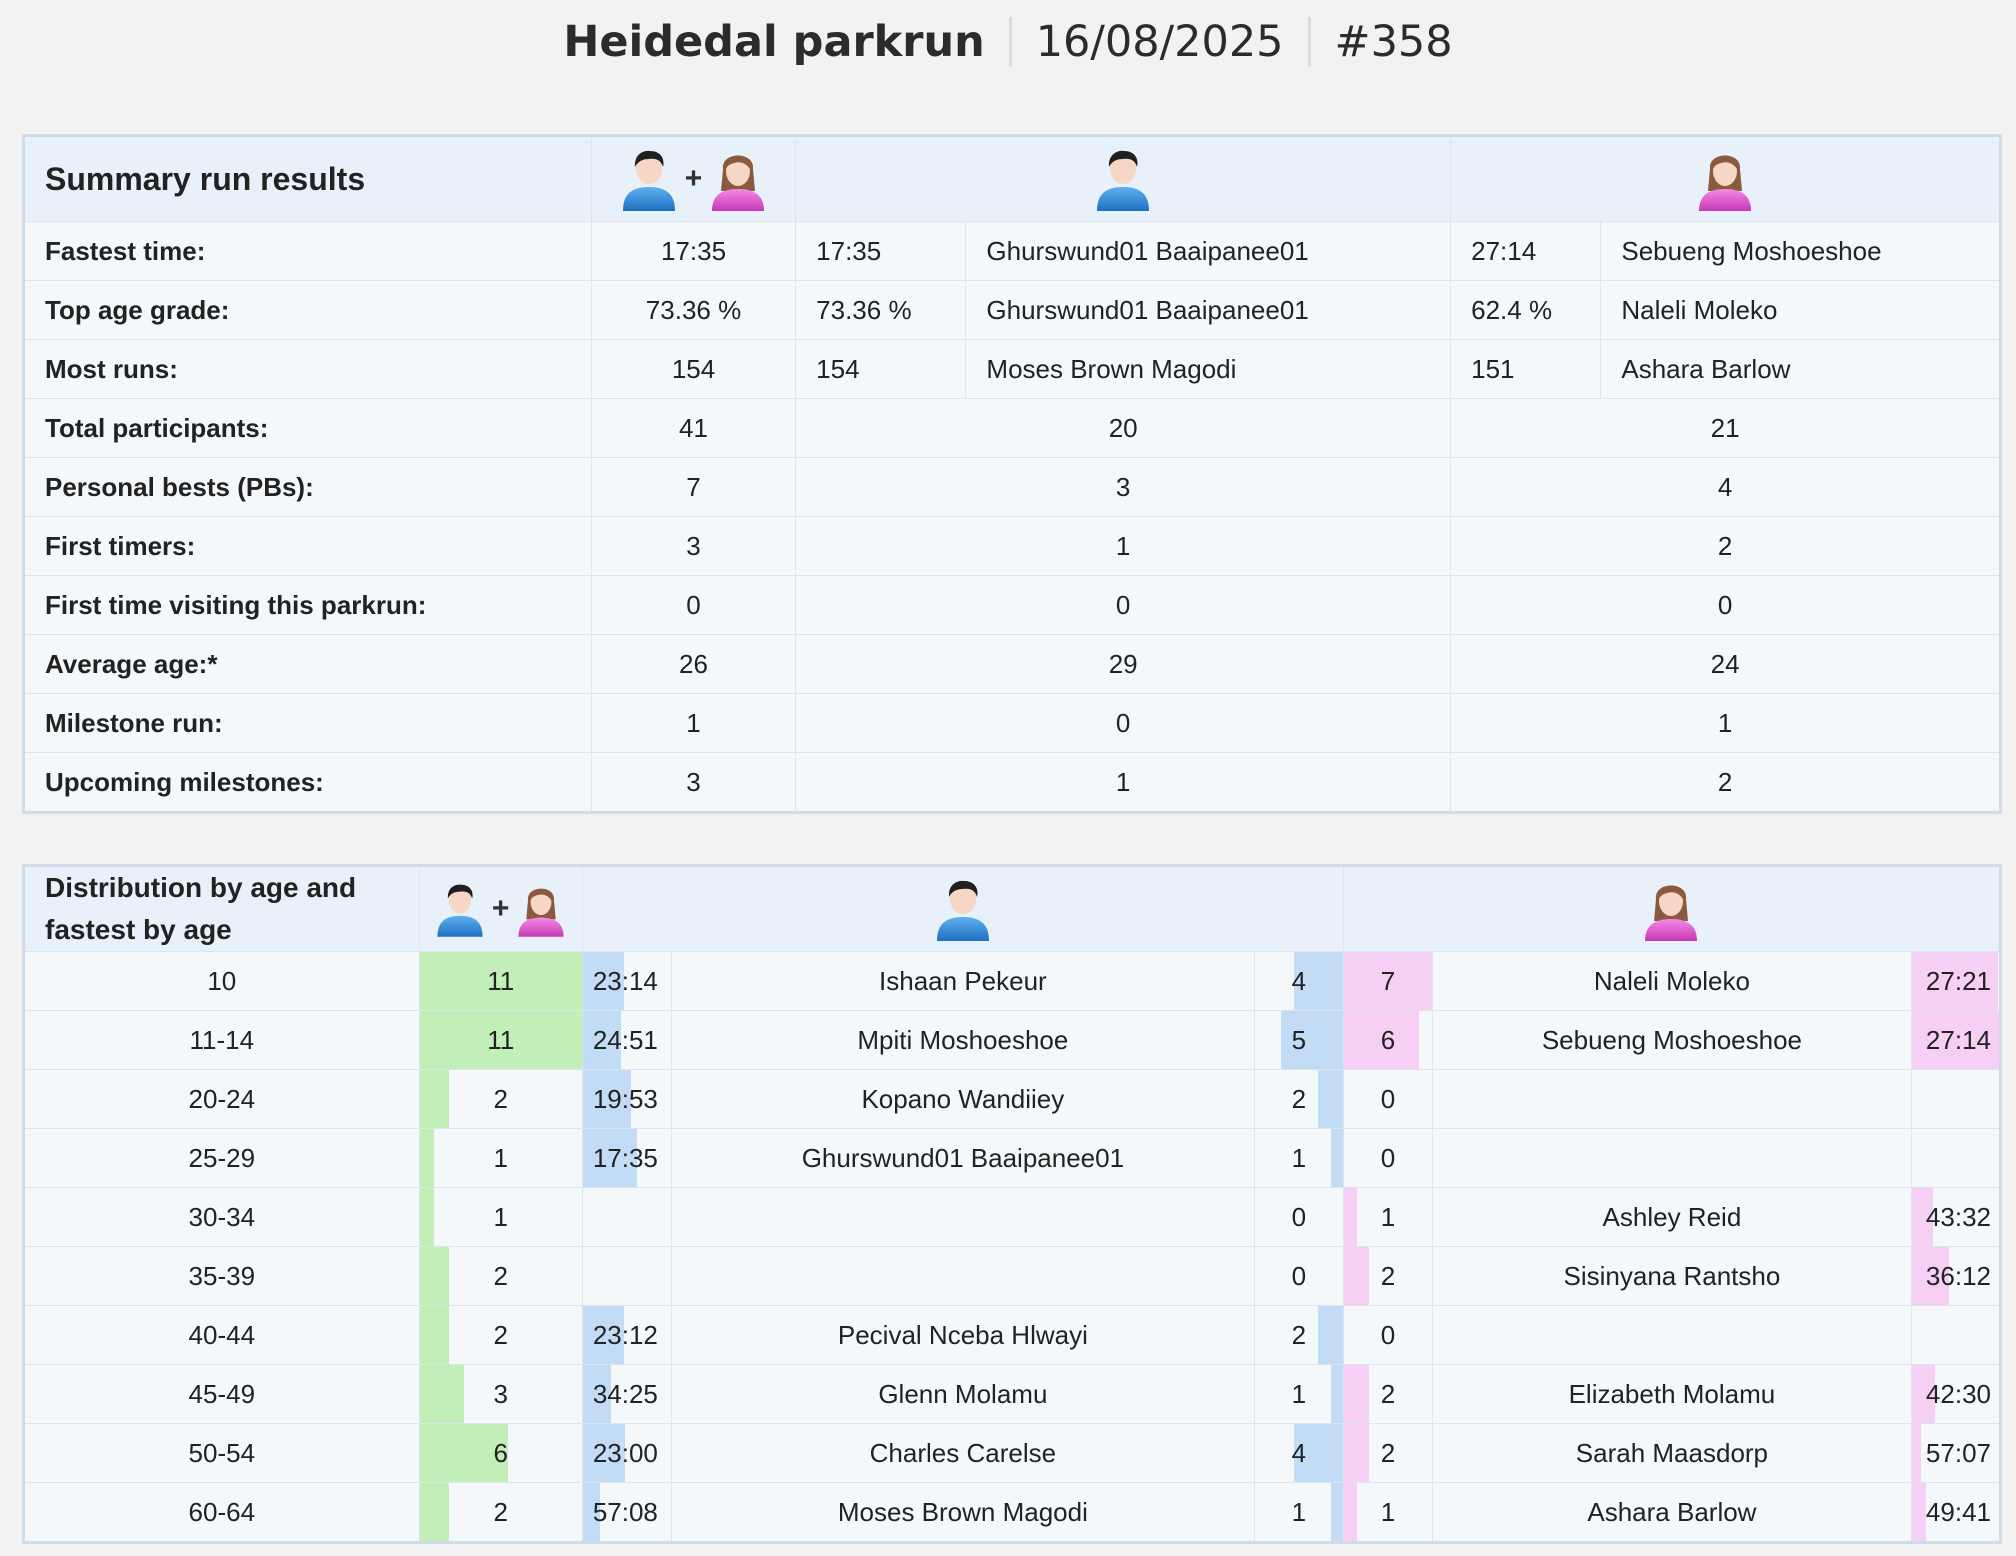  Describe the element at coordinates (962, 981) in the screenshot. I see `male-fastest-name: Ishaan Pekeur` at that location.